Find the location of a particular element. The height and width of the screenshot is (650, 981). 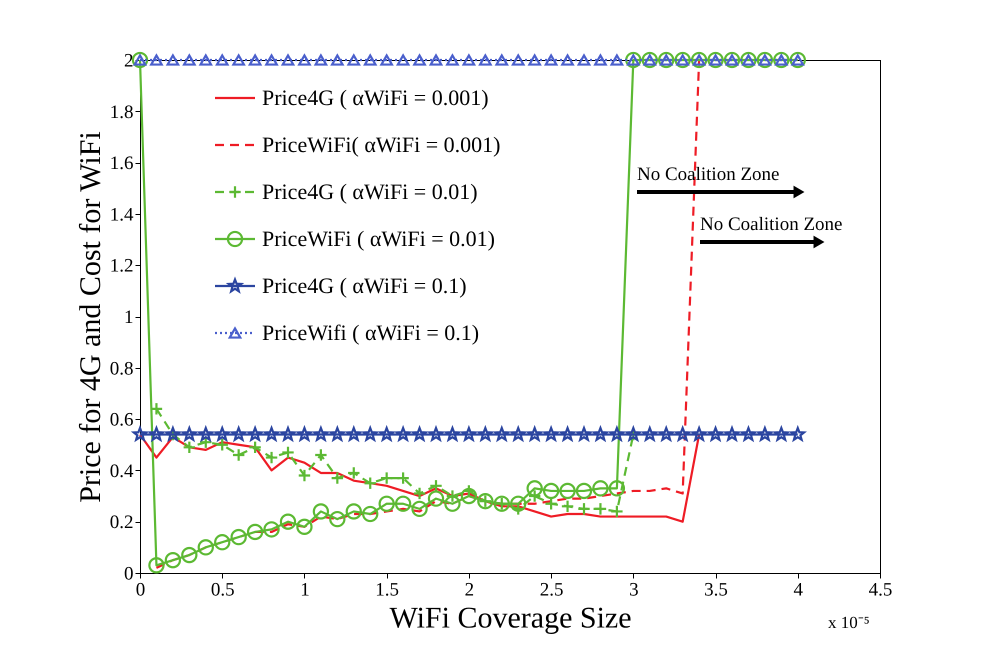

legend-label: Price4G ( αWiFi = 0.001) is located at coordinates (375, 97).